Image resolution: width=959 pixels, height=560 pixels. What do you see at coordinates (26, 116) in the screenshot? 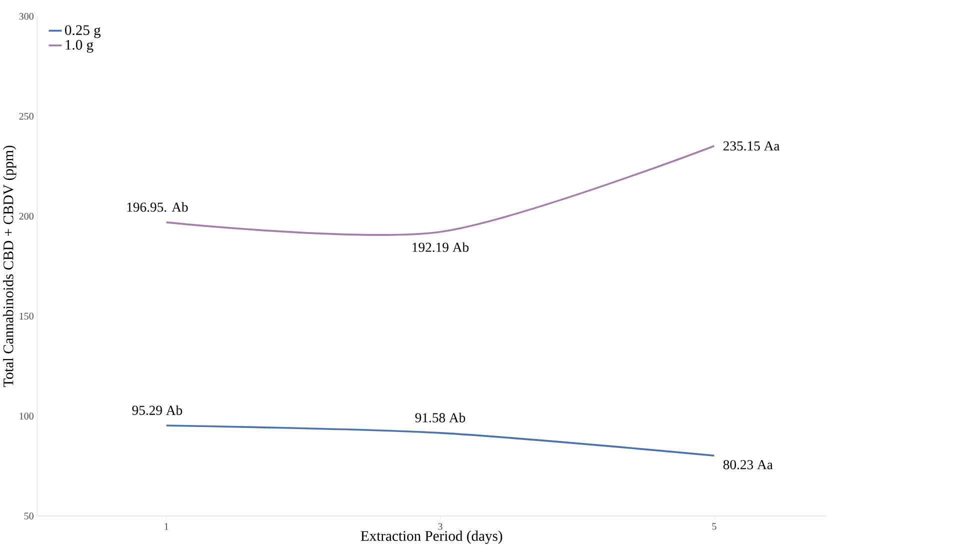
I see `y-tick-label: 250` at bounding box center [26, 116].